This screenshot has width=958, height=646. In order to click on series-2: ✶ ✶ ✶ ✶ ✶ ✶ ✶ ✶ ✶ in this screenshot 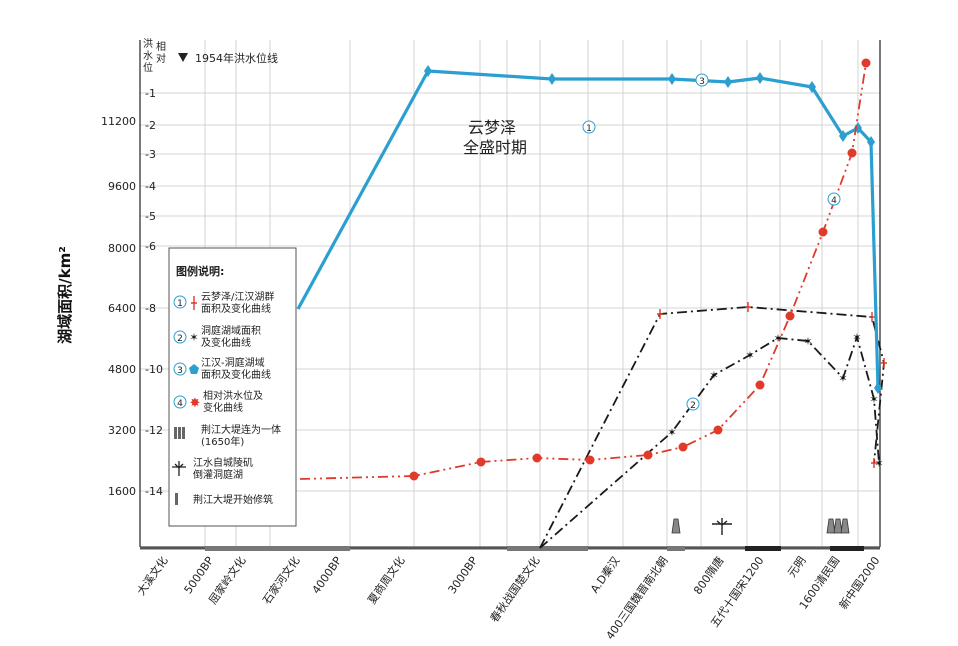, I will do `click(711, 440)`.